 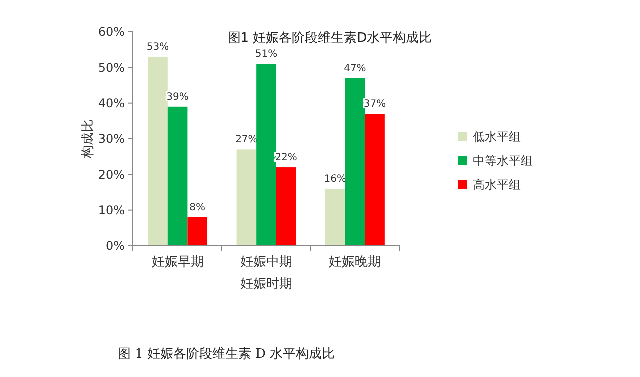 I want to click on x-tick-label: 妊娠早期, so click(x=178, y=262).